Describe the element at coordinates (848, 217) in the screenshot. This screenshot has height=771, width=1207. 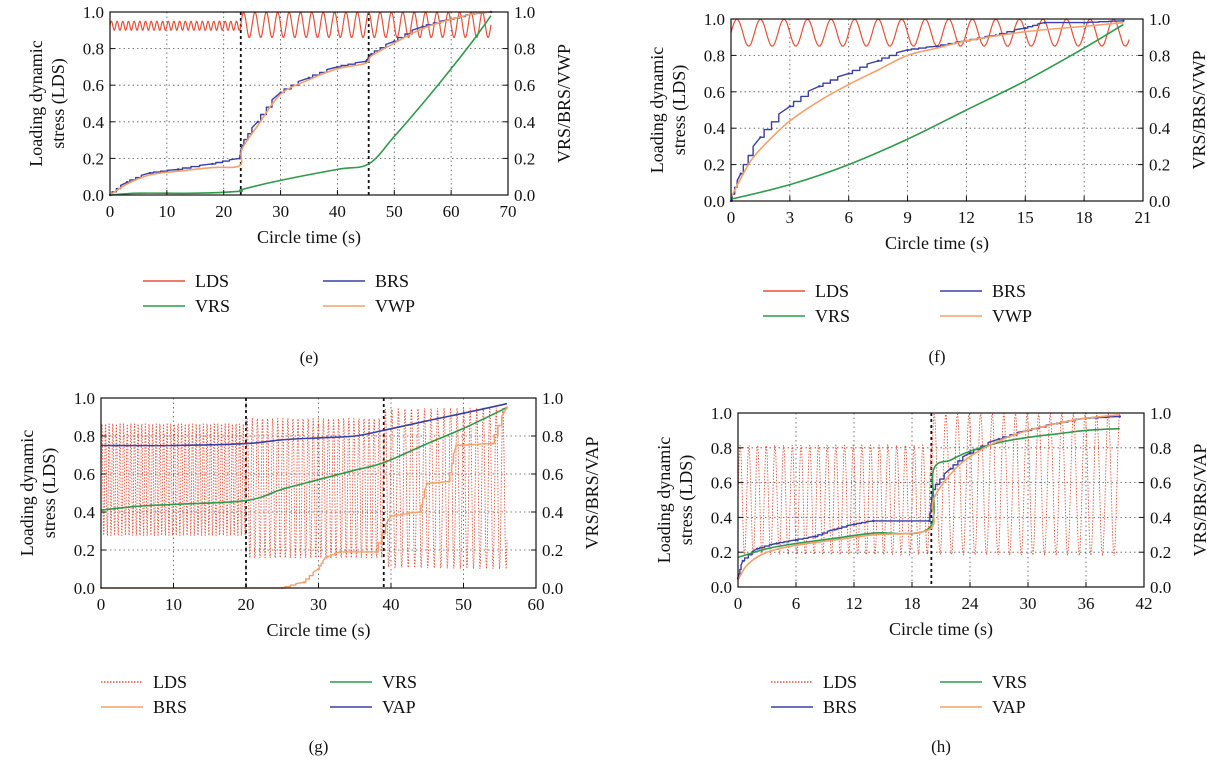
I see `x-tick-label: 6` at that location.